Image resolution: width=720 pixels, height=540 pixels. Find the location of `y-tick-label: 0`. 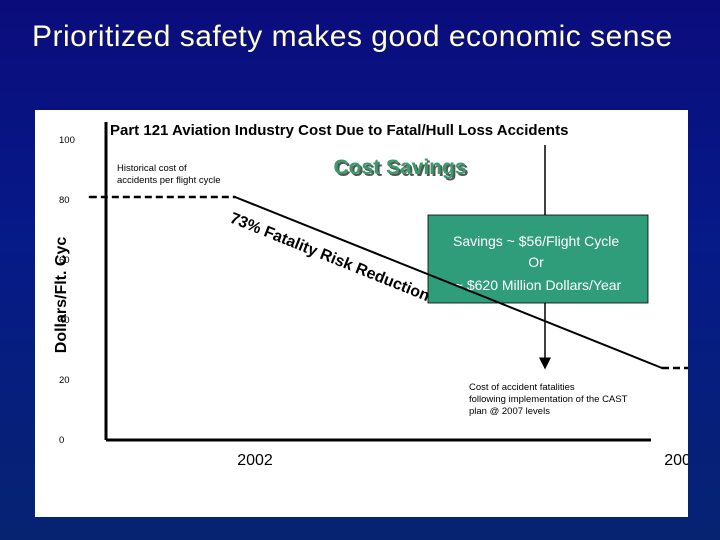

y-tick-label: 0 is located at coordinates (61, 440).